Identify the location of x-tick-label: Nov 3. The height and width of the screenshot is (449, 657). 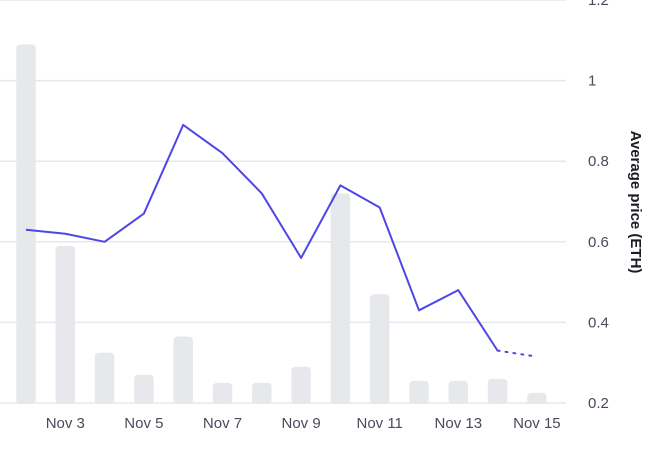
(65, 423).